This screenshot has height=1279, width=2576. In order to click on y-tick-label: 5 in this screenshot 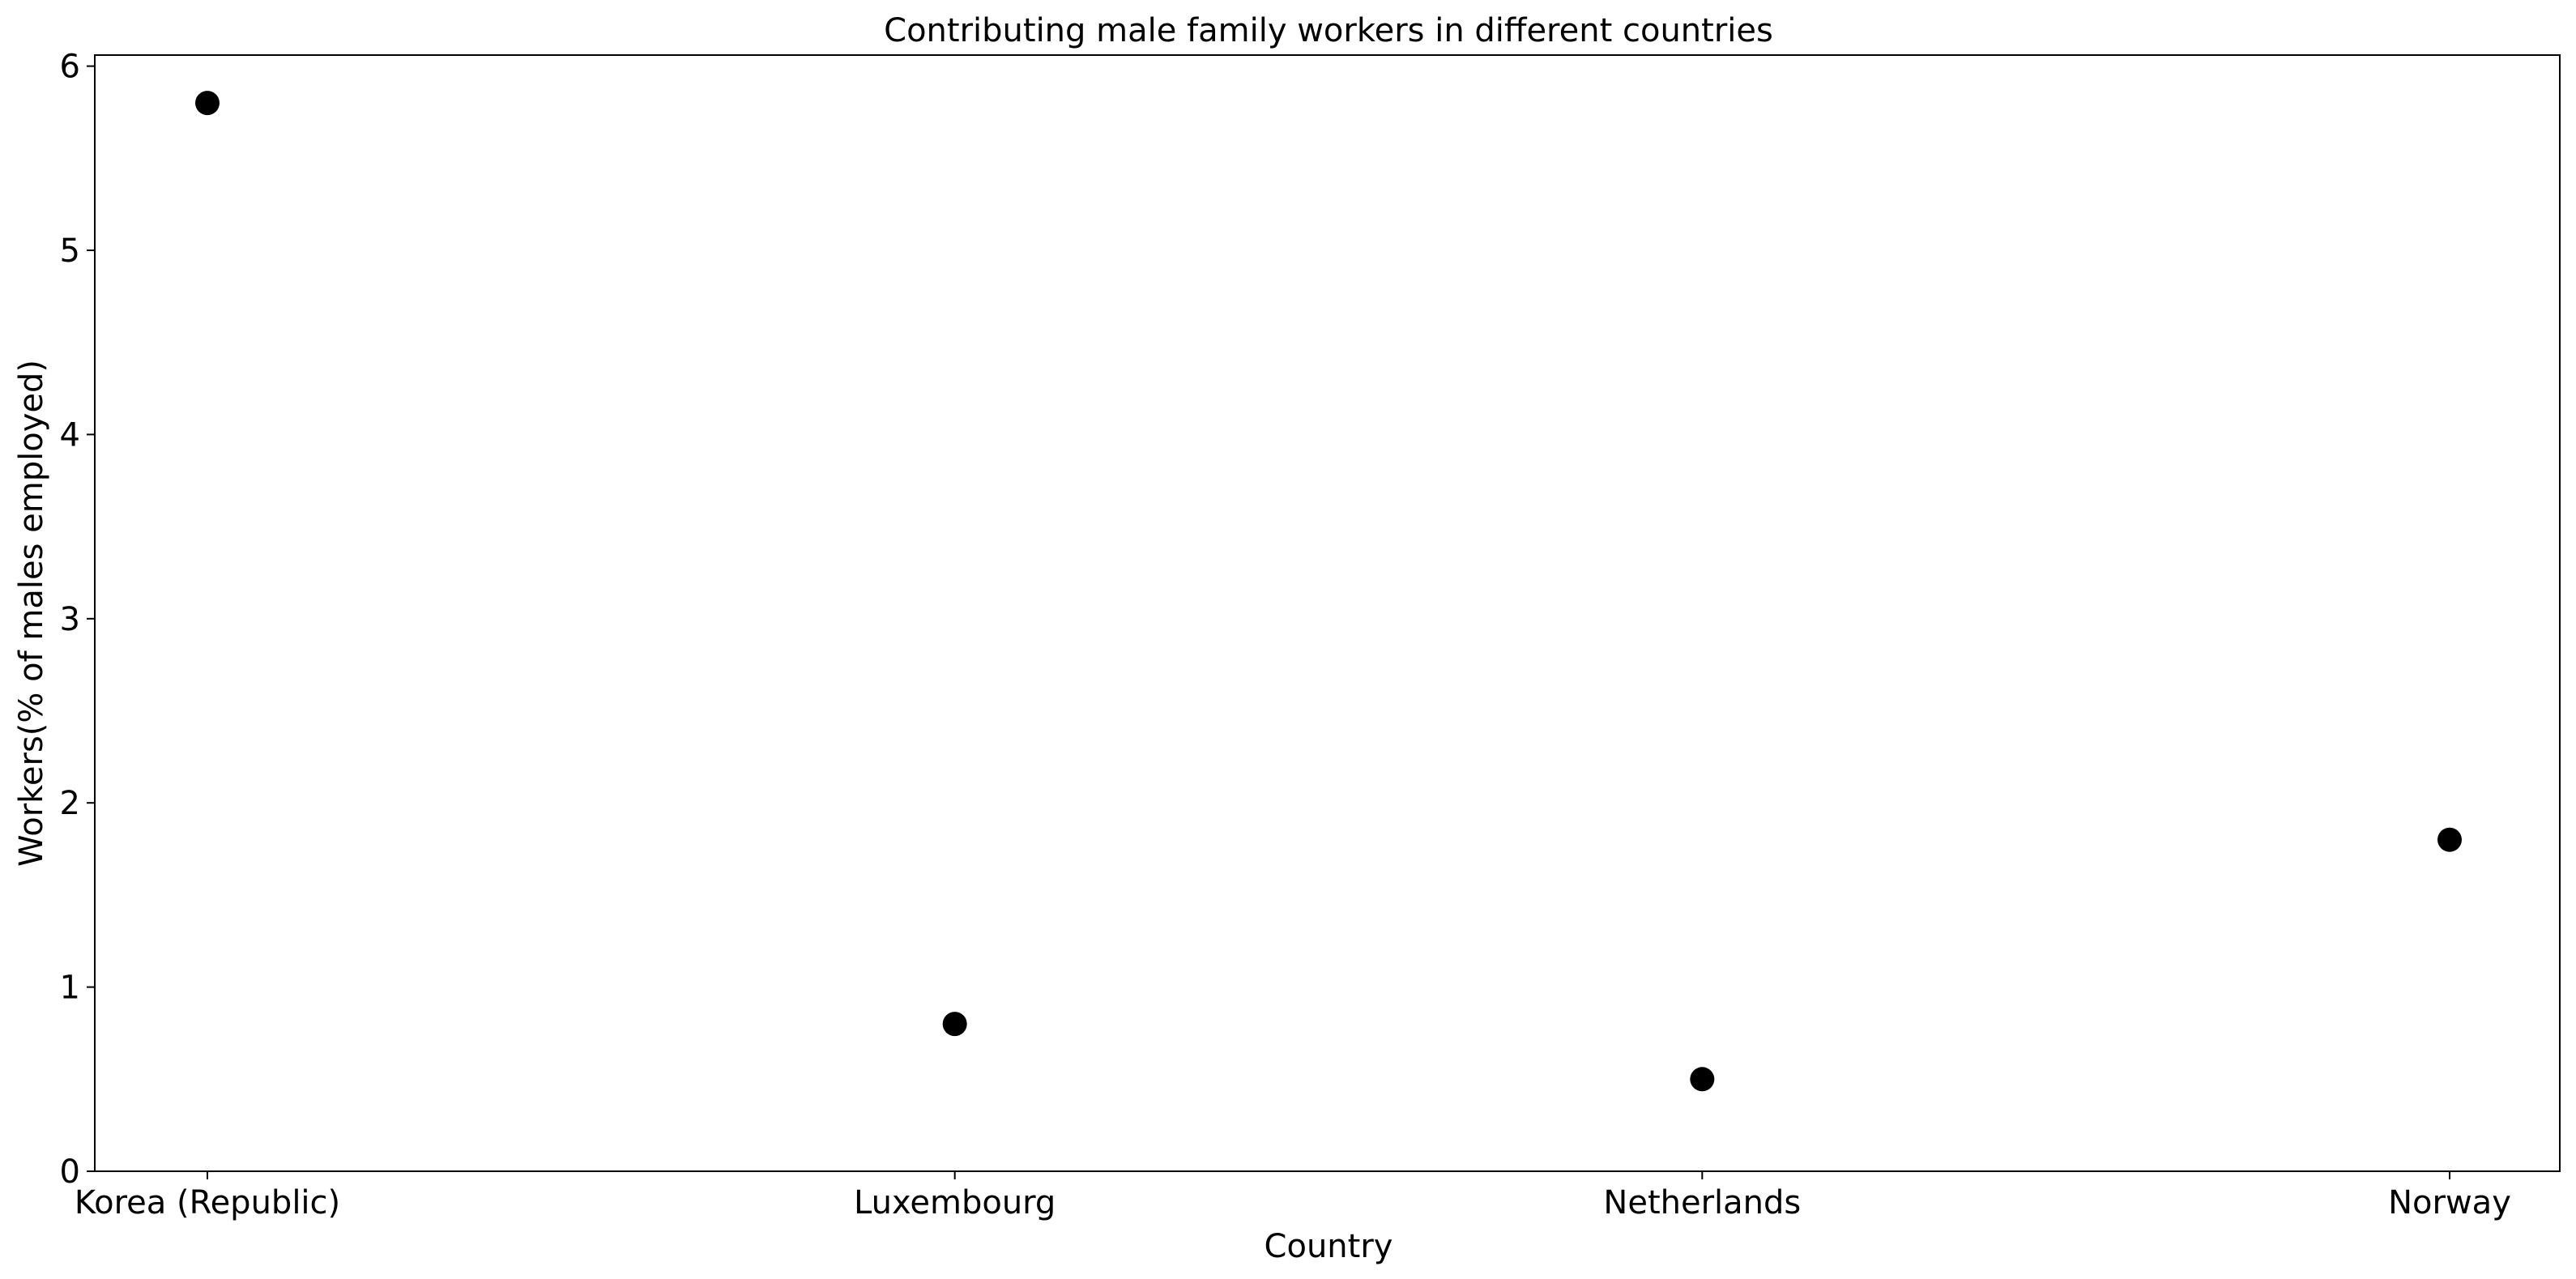, I will do `click(70, 251)`.